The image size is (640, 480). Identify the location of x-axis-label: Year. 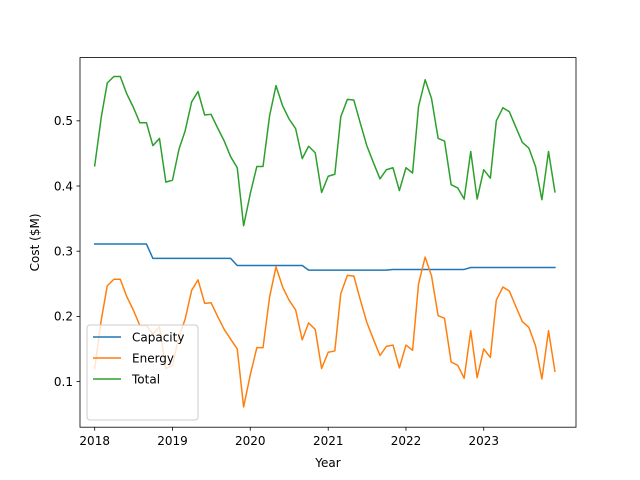
(327, 463).